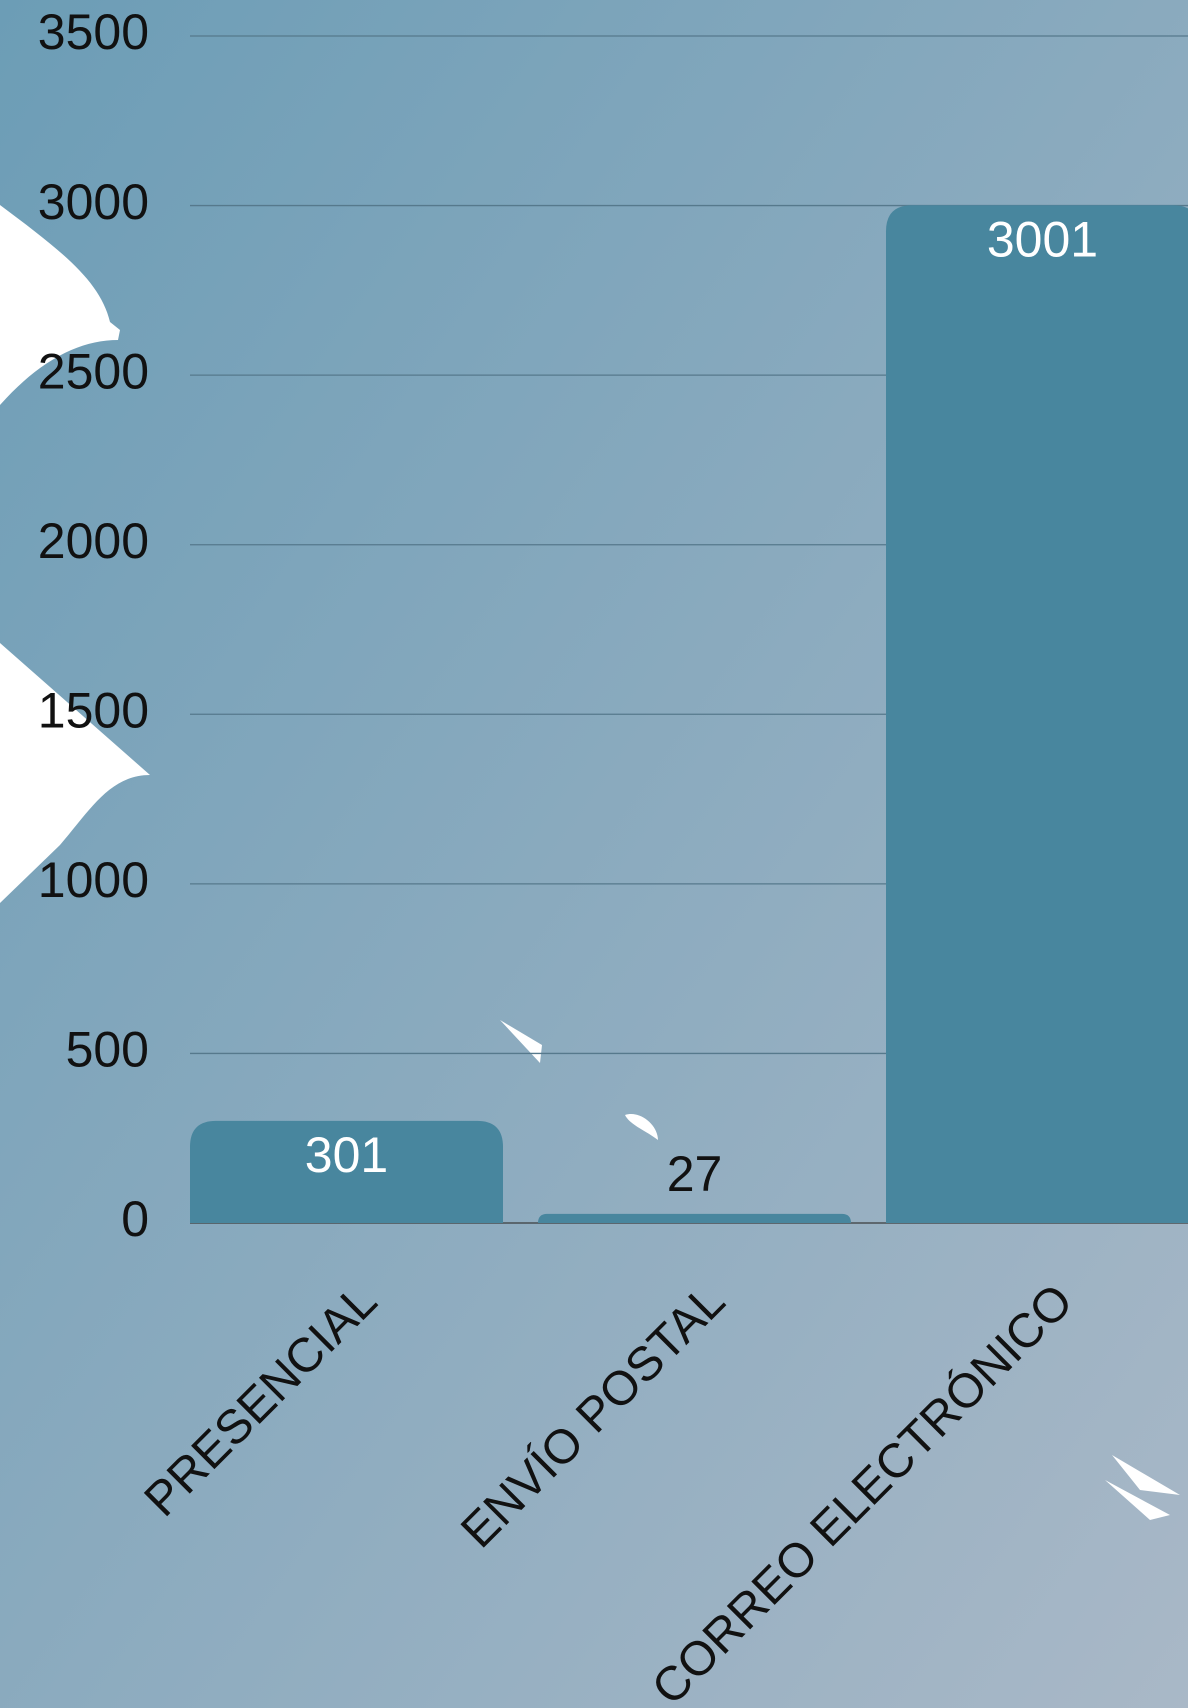 This screenshot has height=1708, width=1188. Describe the element at coordinates (93, 541) in the screenshot. I see `y-tick-label: 2000` at that location.